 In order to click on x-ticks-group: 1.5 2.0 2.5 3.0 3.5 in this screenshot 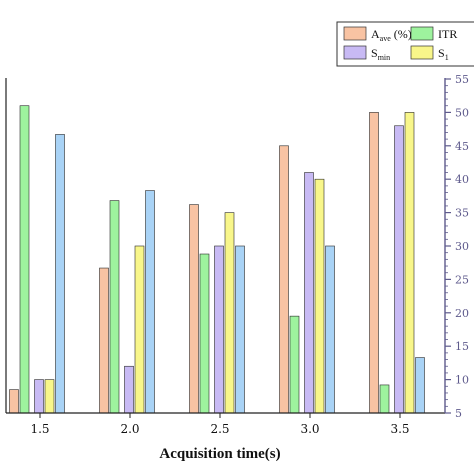, I will do `click(220, 424)`.